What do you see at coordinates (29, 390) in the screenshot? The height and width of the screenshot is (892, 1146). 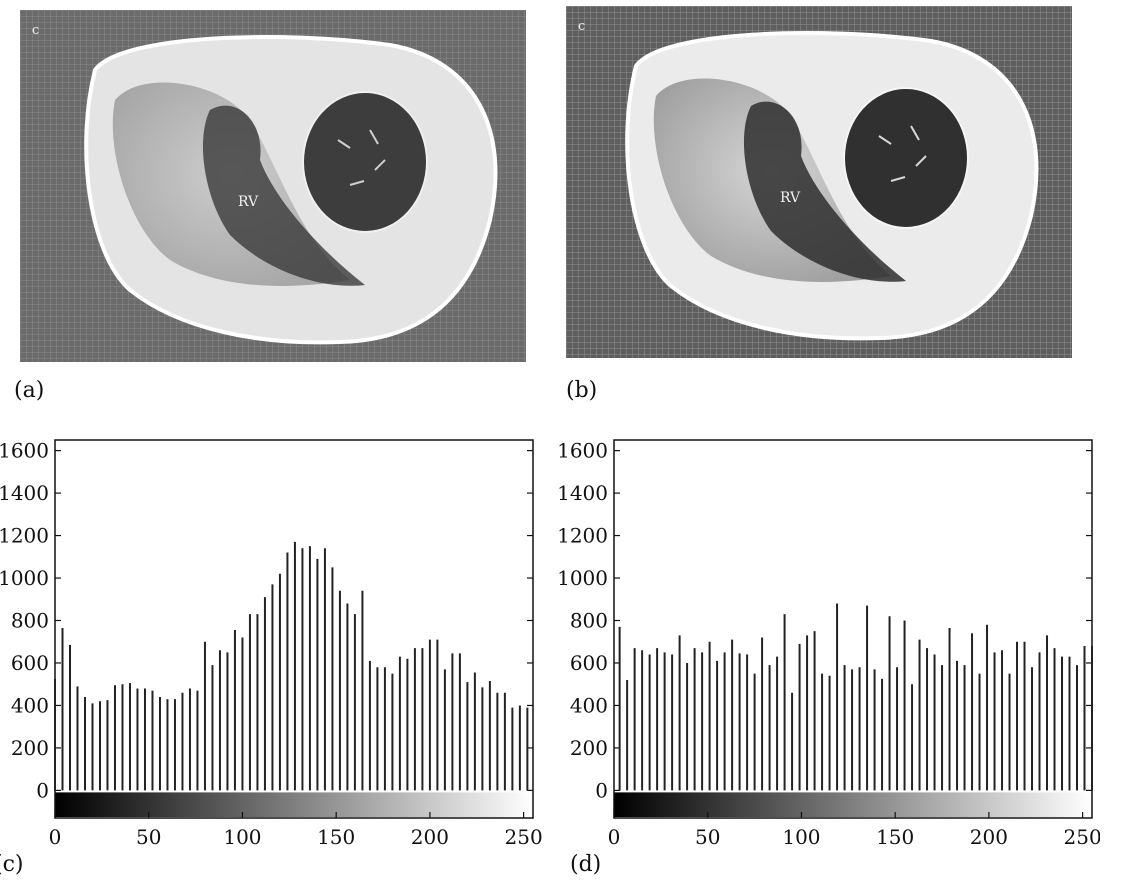 I see `panel-label-a: (a)` at bounding box center [29, 390].